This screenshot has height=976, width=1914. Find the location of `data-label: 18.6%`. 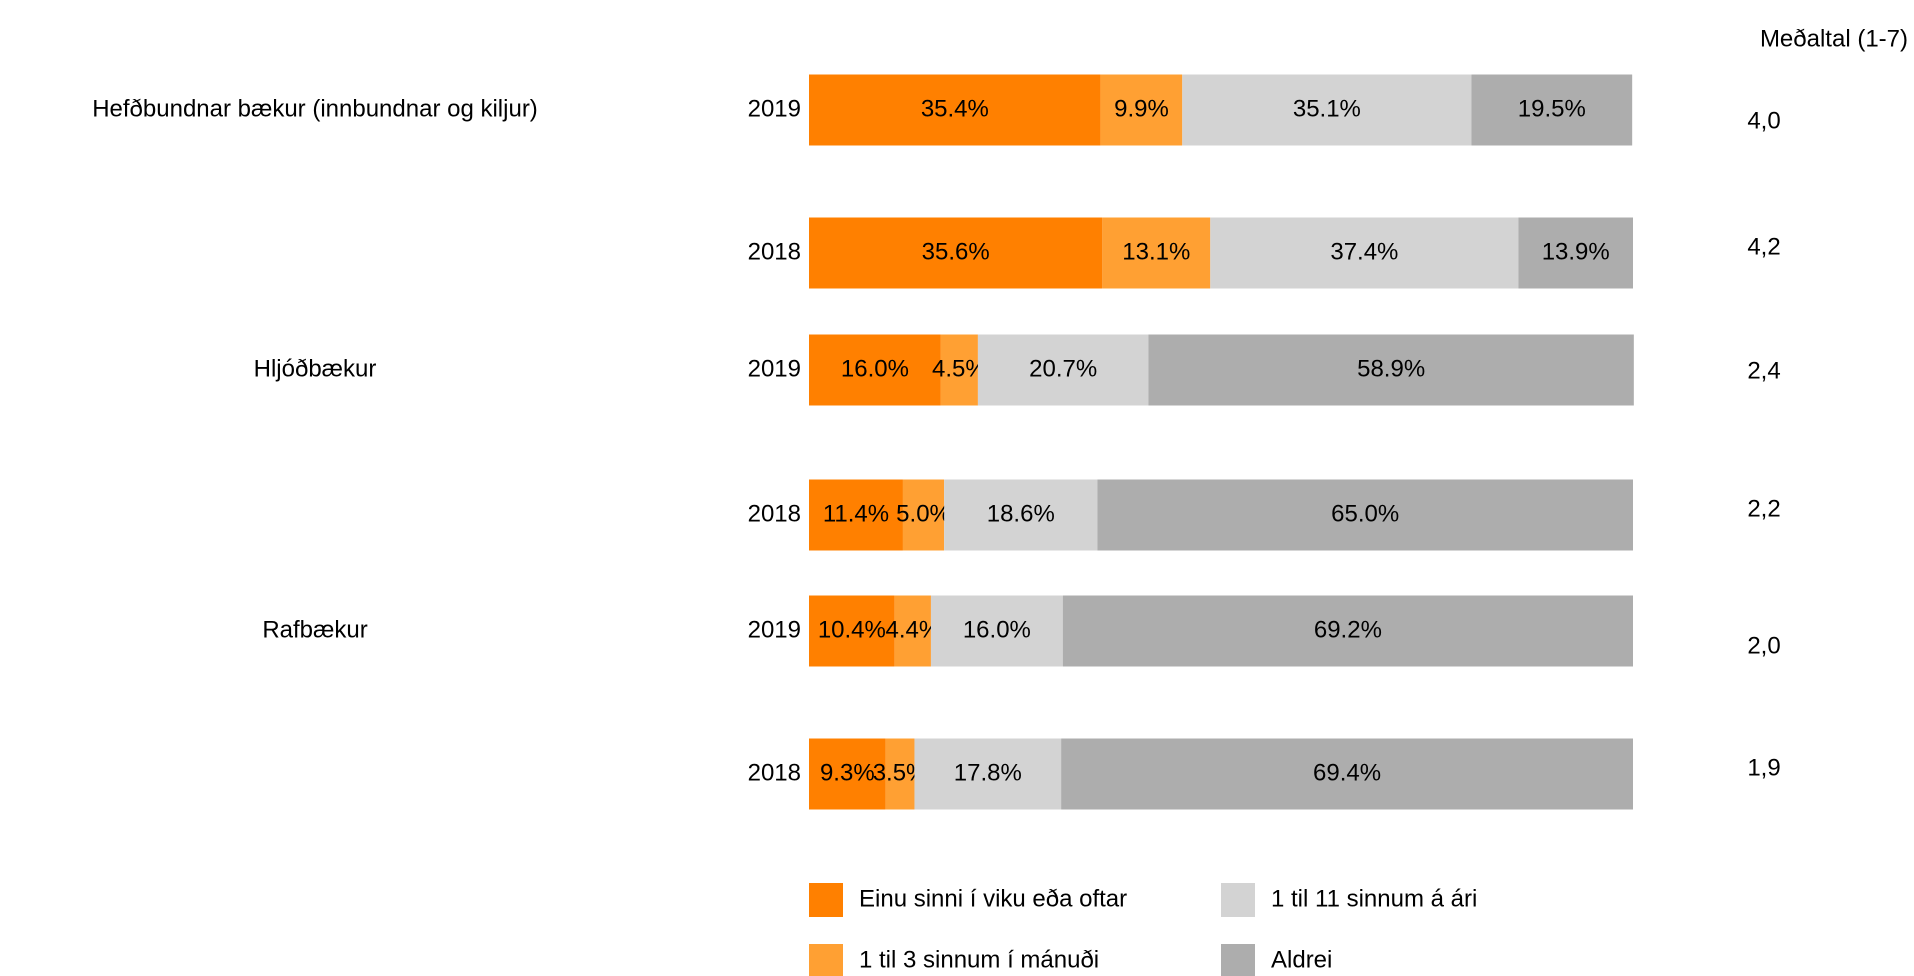

data-label: 18.6% is located at coordinates (1021, 513).